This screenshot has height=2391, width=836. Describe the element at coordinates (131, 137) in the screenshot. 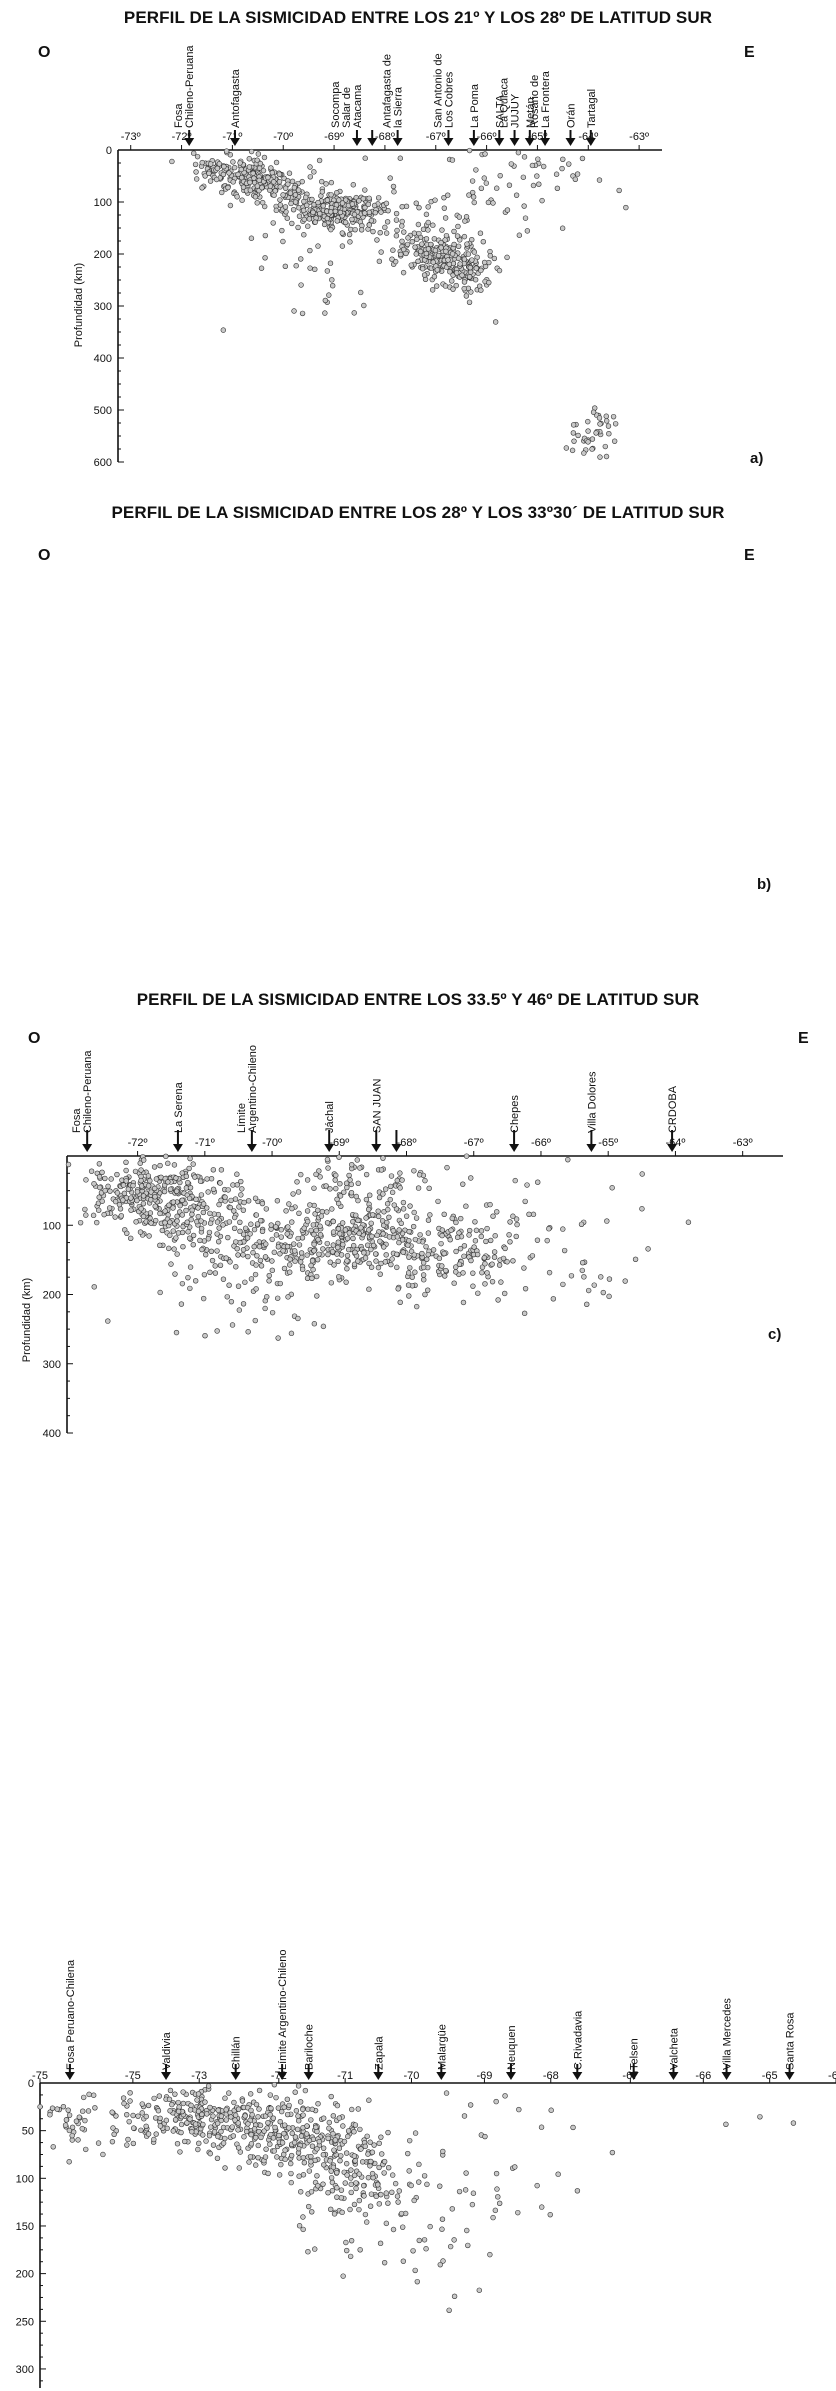

I see `x-tick-label: -73º` at that location.